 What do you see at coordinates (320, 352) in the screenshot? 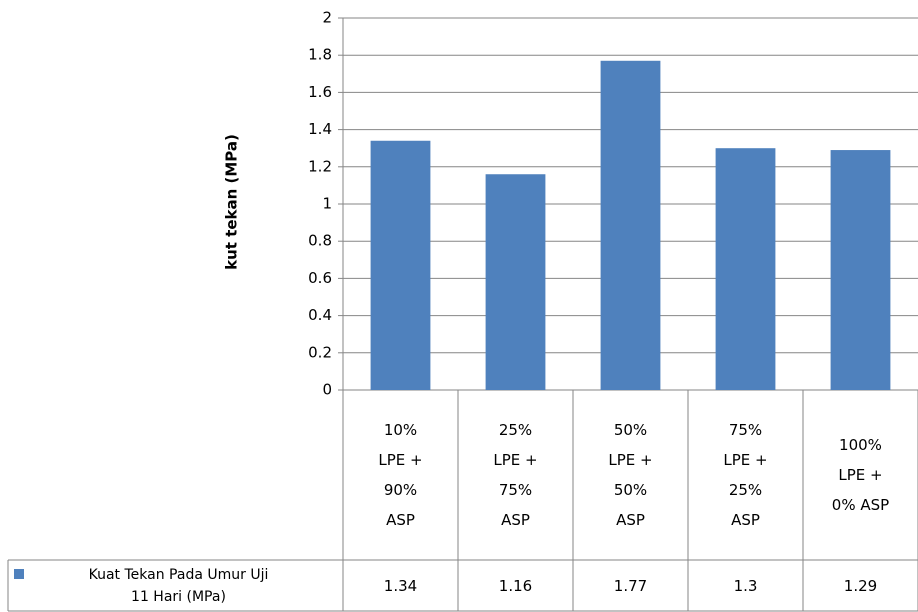
I see `y-tick-label: 0.2` at bounding box center [320, 352].